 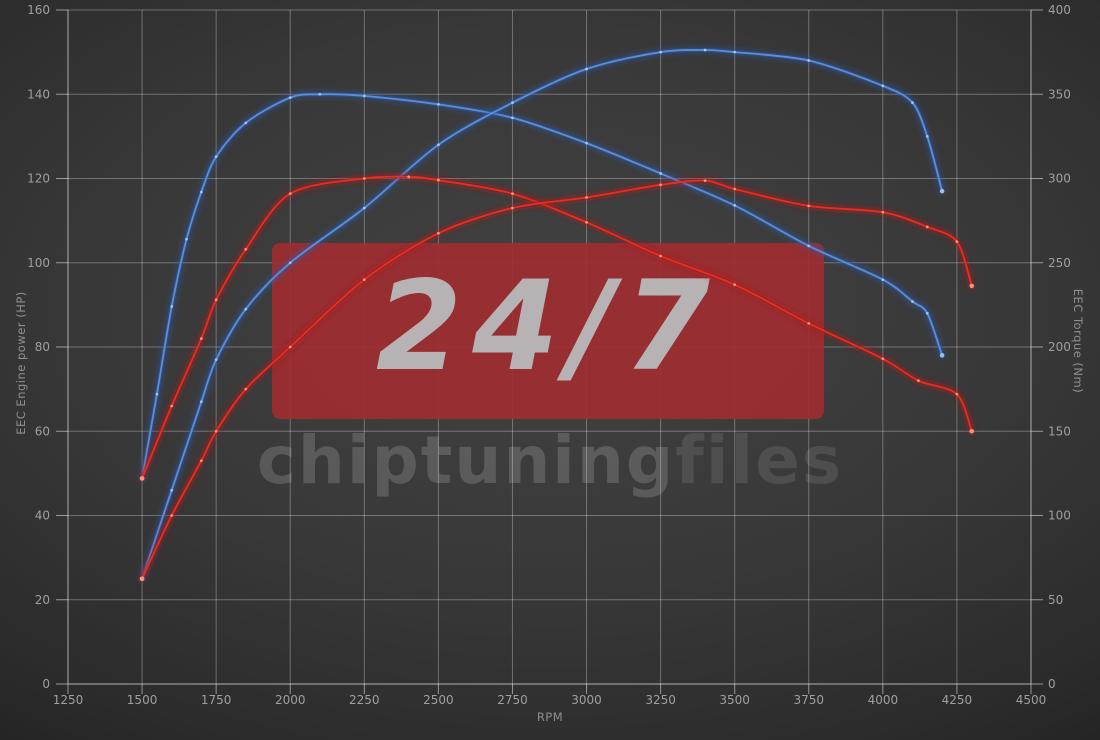 What do you see at coordinates (290, 700) in the screenshot?
I see `svg-text: 2000` at bounding box center [290, 700].